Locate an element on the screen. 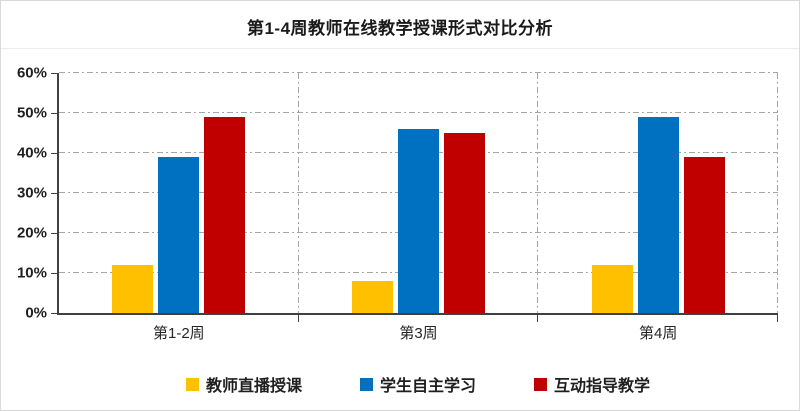 This screenshot has height=411, width=800. x-axis-label: 第1-2周 is located at coordinates (178, 333).